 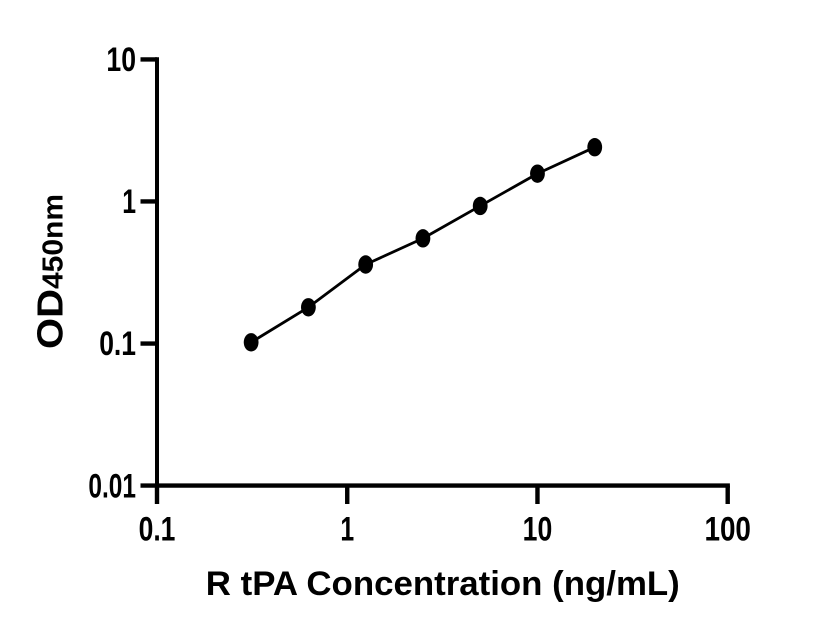 I want to click on x-tick-label: 1, so click(x=347, y=530).